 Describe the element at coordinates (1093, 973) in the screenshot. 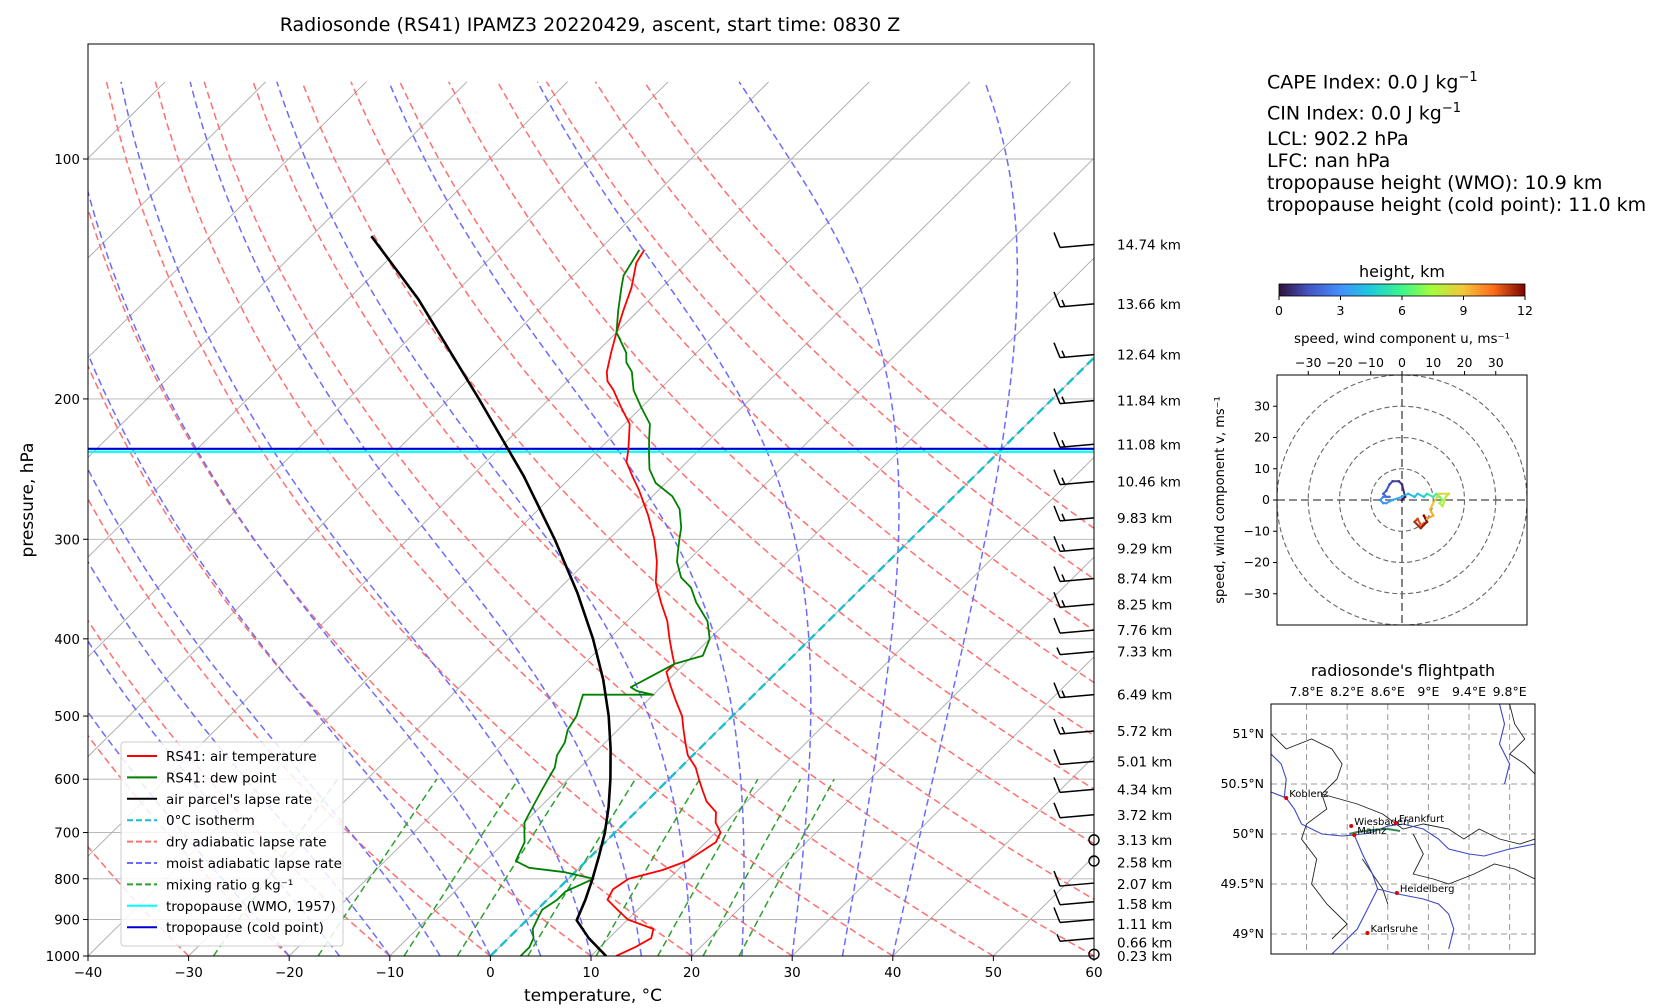

I see `x-tick-label: 60` at that location.